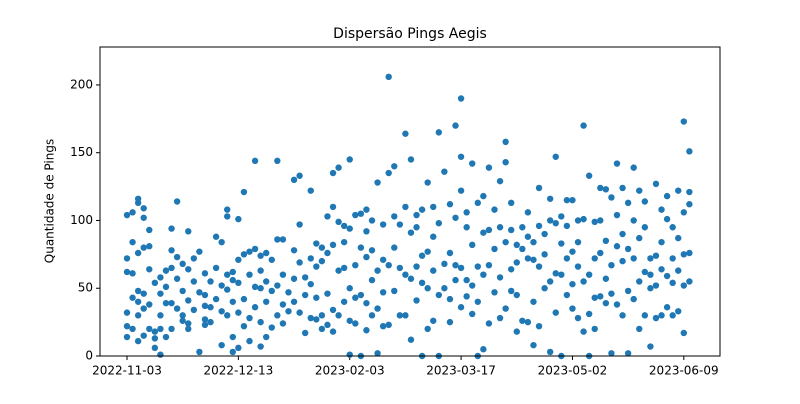  Describe the element at coordinates (410, 34) in the screenshot. I see `chart-title: Dispersão Pings Aegis` at that location.